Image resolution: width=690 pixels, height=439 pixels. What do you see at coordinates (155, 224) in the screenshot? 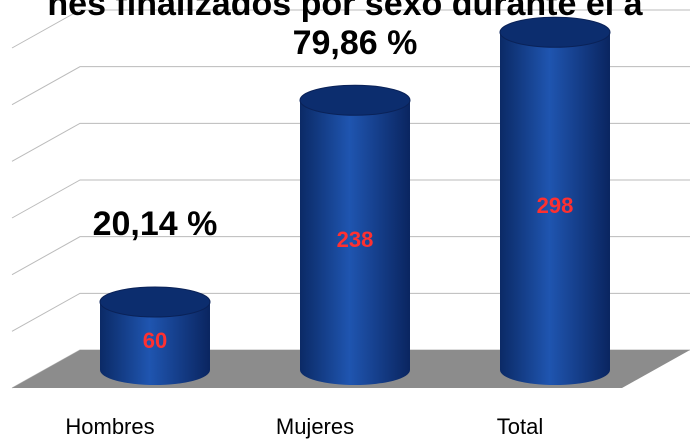
I see `annotation: 20,14 %` at bounding box center [155, 224].